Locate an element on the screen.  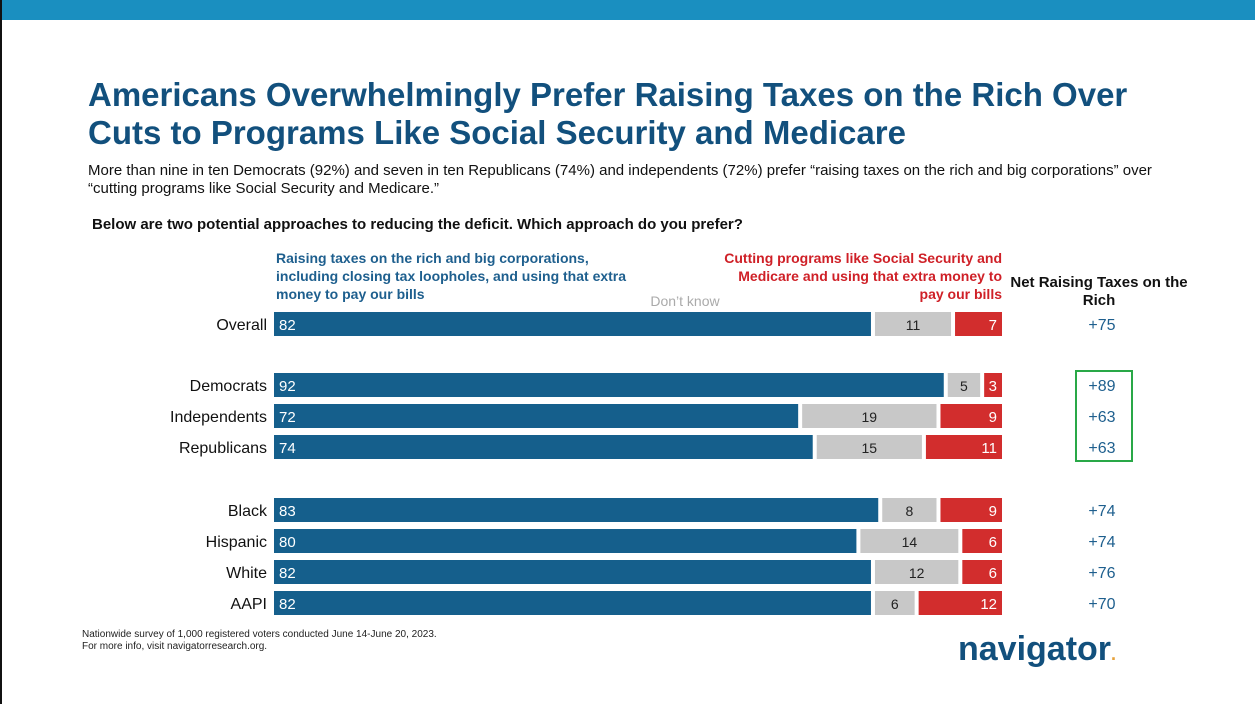
value-label-dont-know-white: 12 is located at coordinates (917, 573).